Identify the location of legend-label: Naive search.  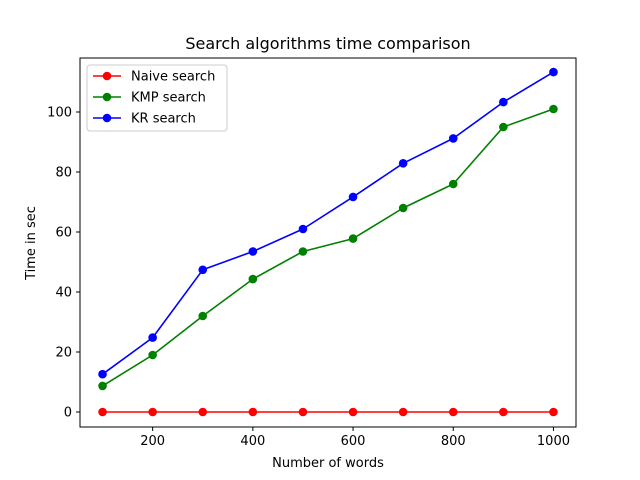
(173, 77).